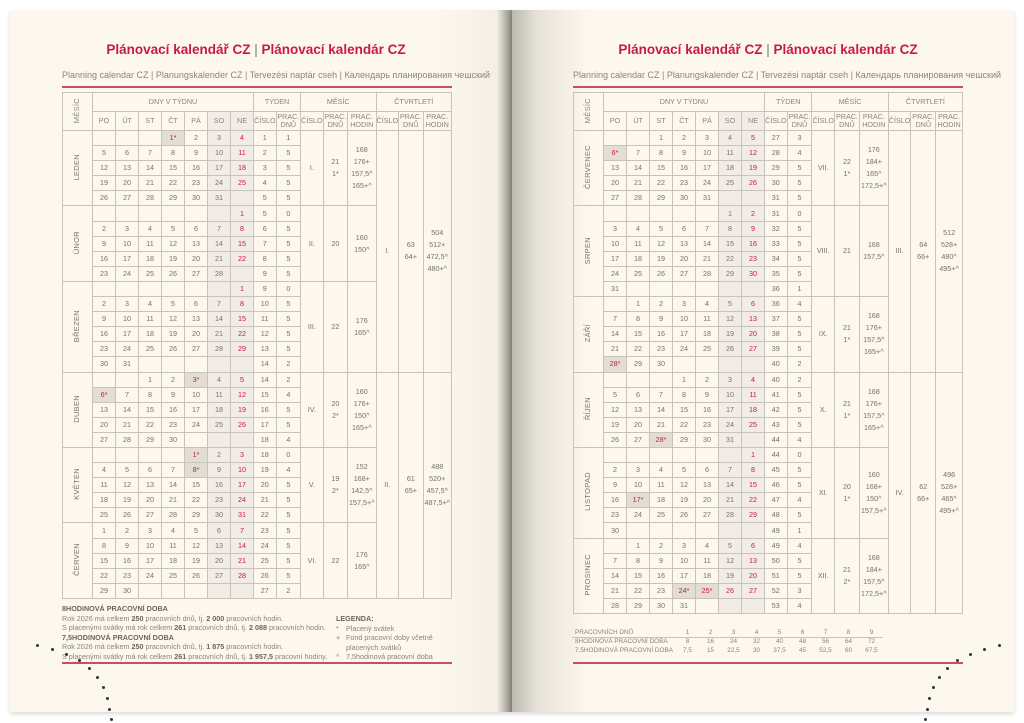 The height and width of the screenshot is (723, 1024). I want to click on month-hours-value: 165+^, so click(874, 352).